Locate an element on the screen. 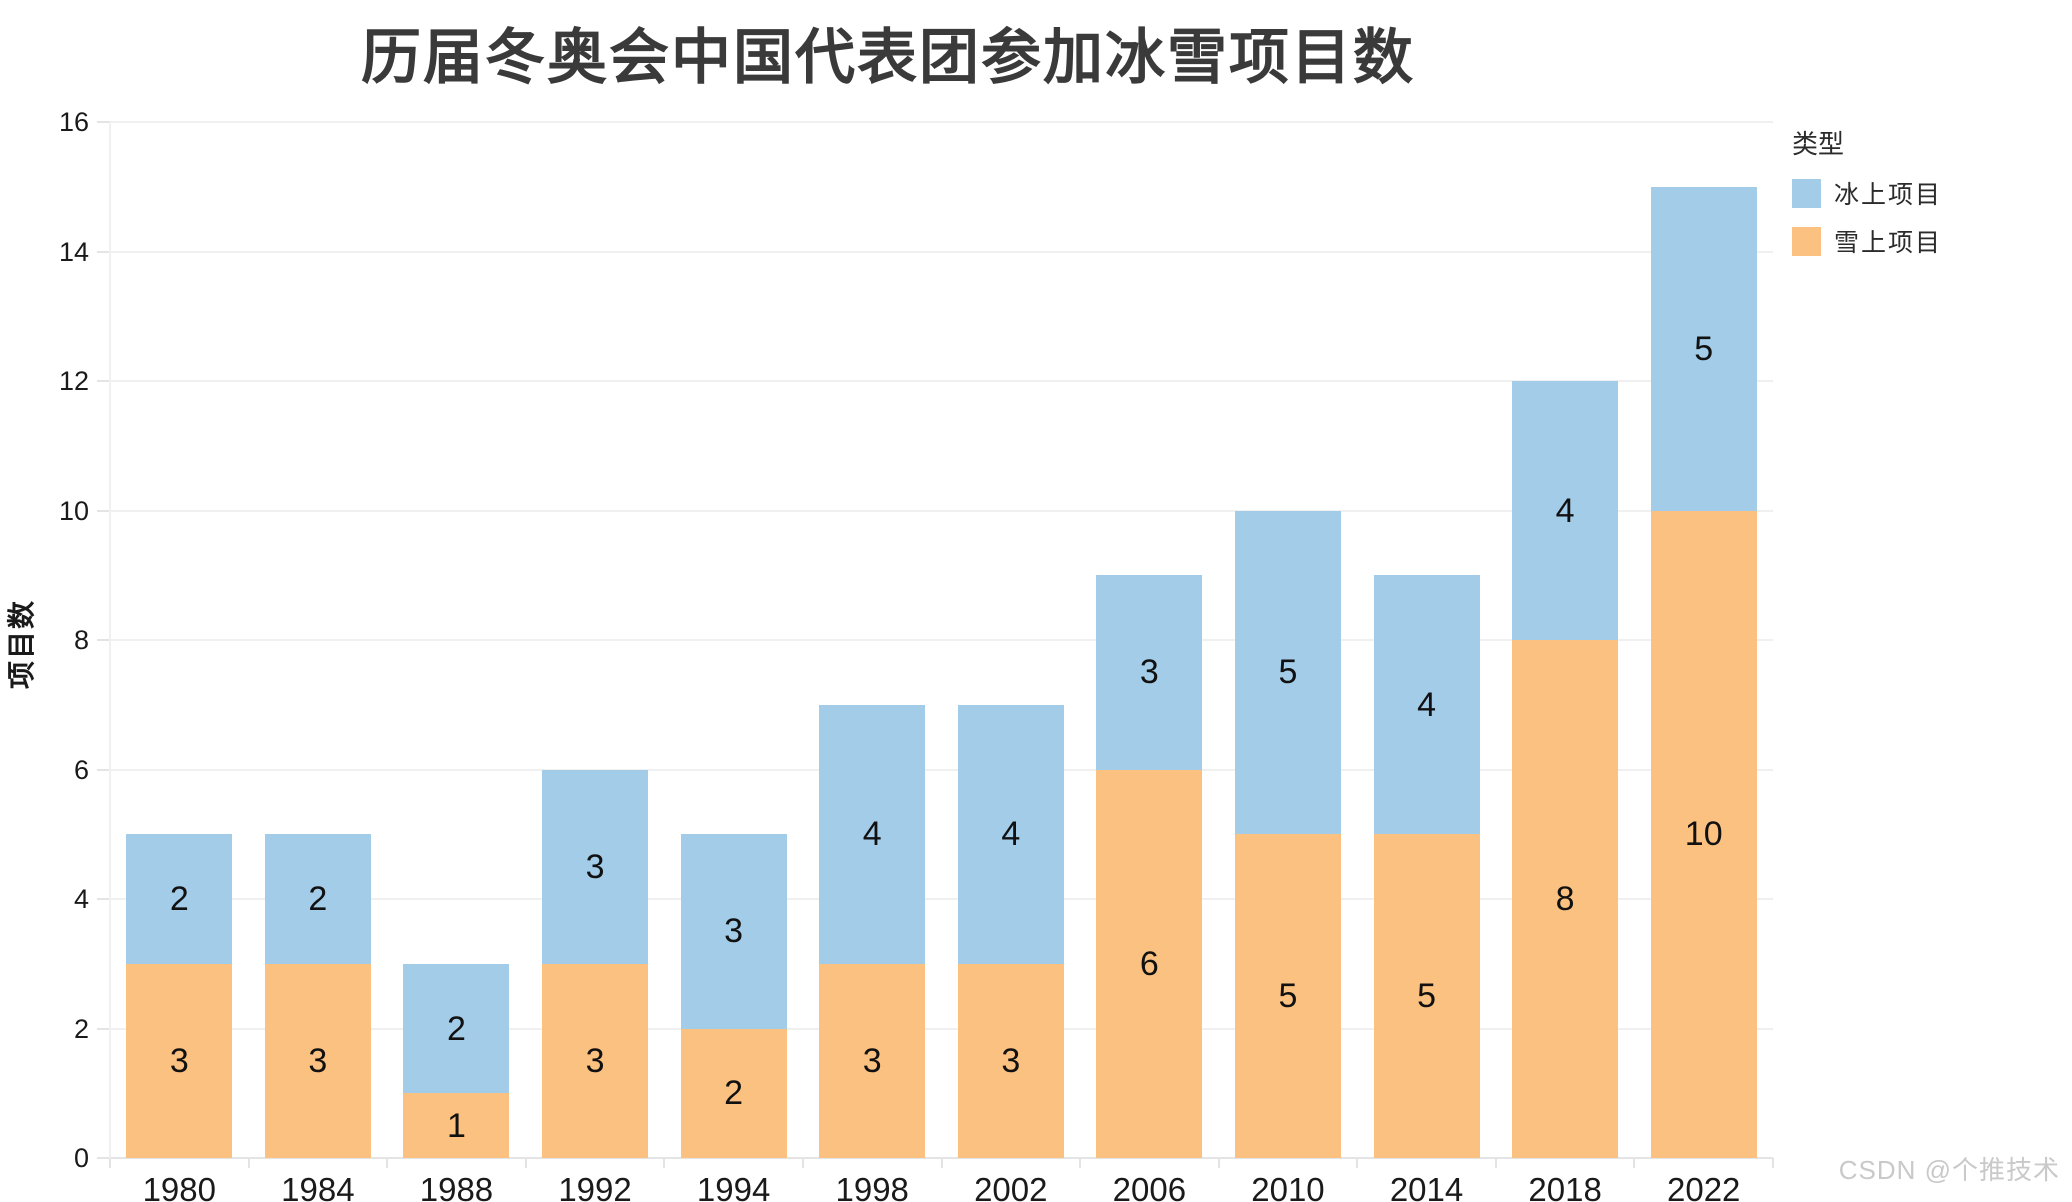 This screenshot has width=2072, height=1202. bar-2018-雪上项目: 8 is located at coordinates (1565, 899).